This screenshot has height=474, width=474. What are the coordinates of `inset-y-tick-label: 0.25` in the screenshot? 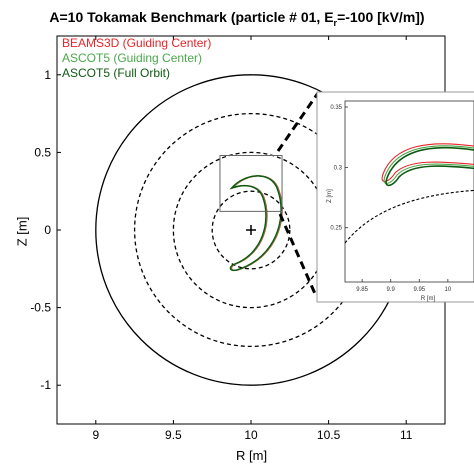 It's located at (336, 229).